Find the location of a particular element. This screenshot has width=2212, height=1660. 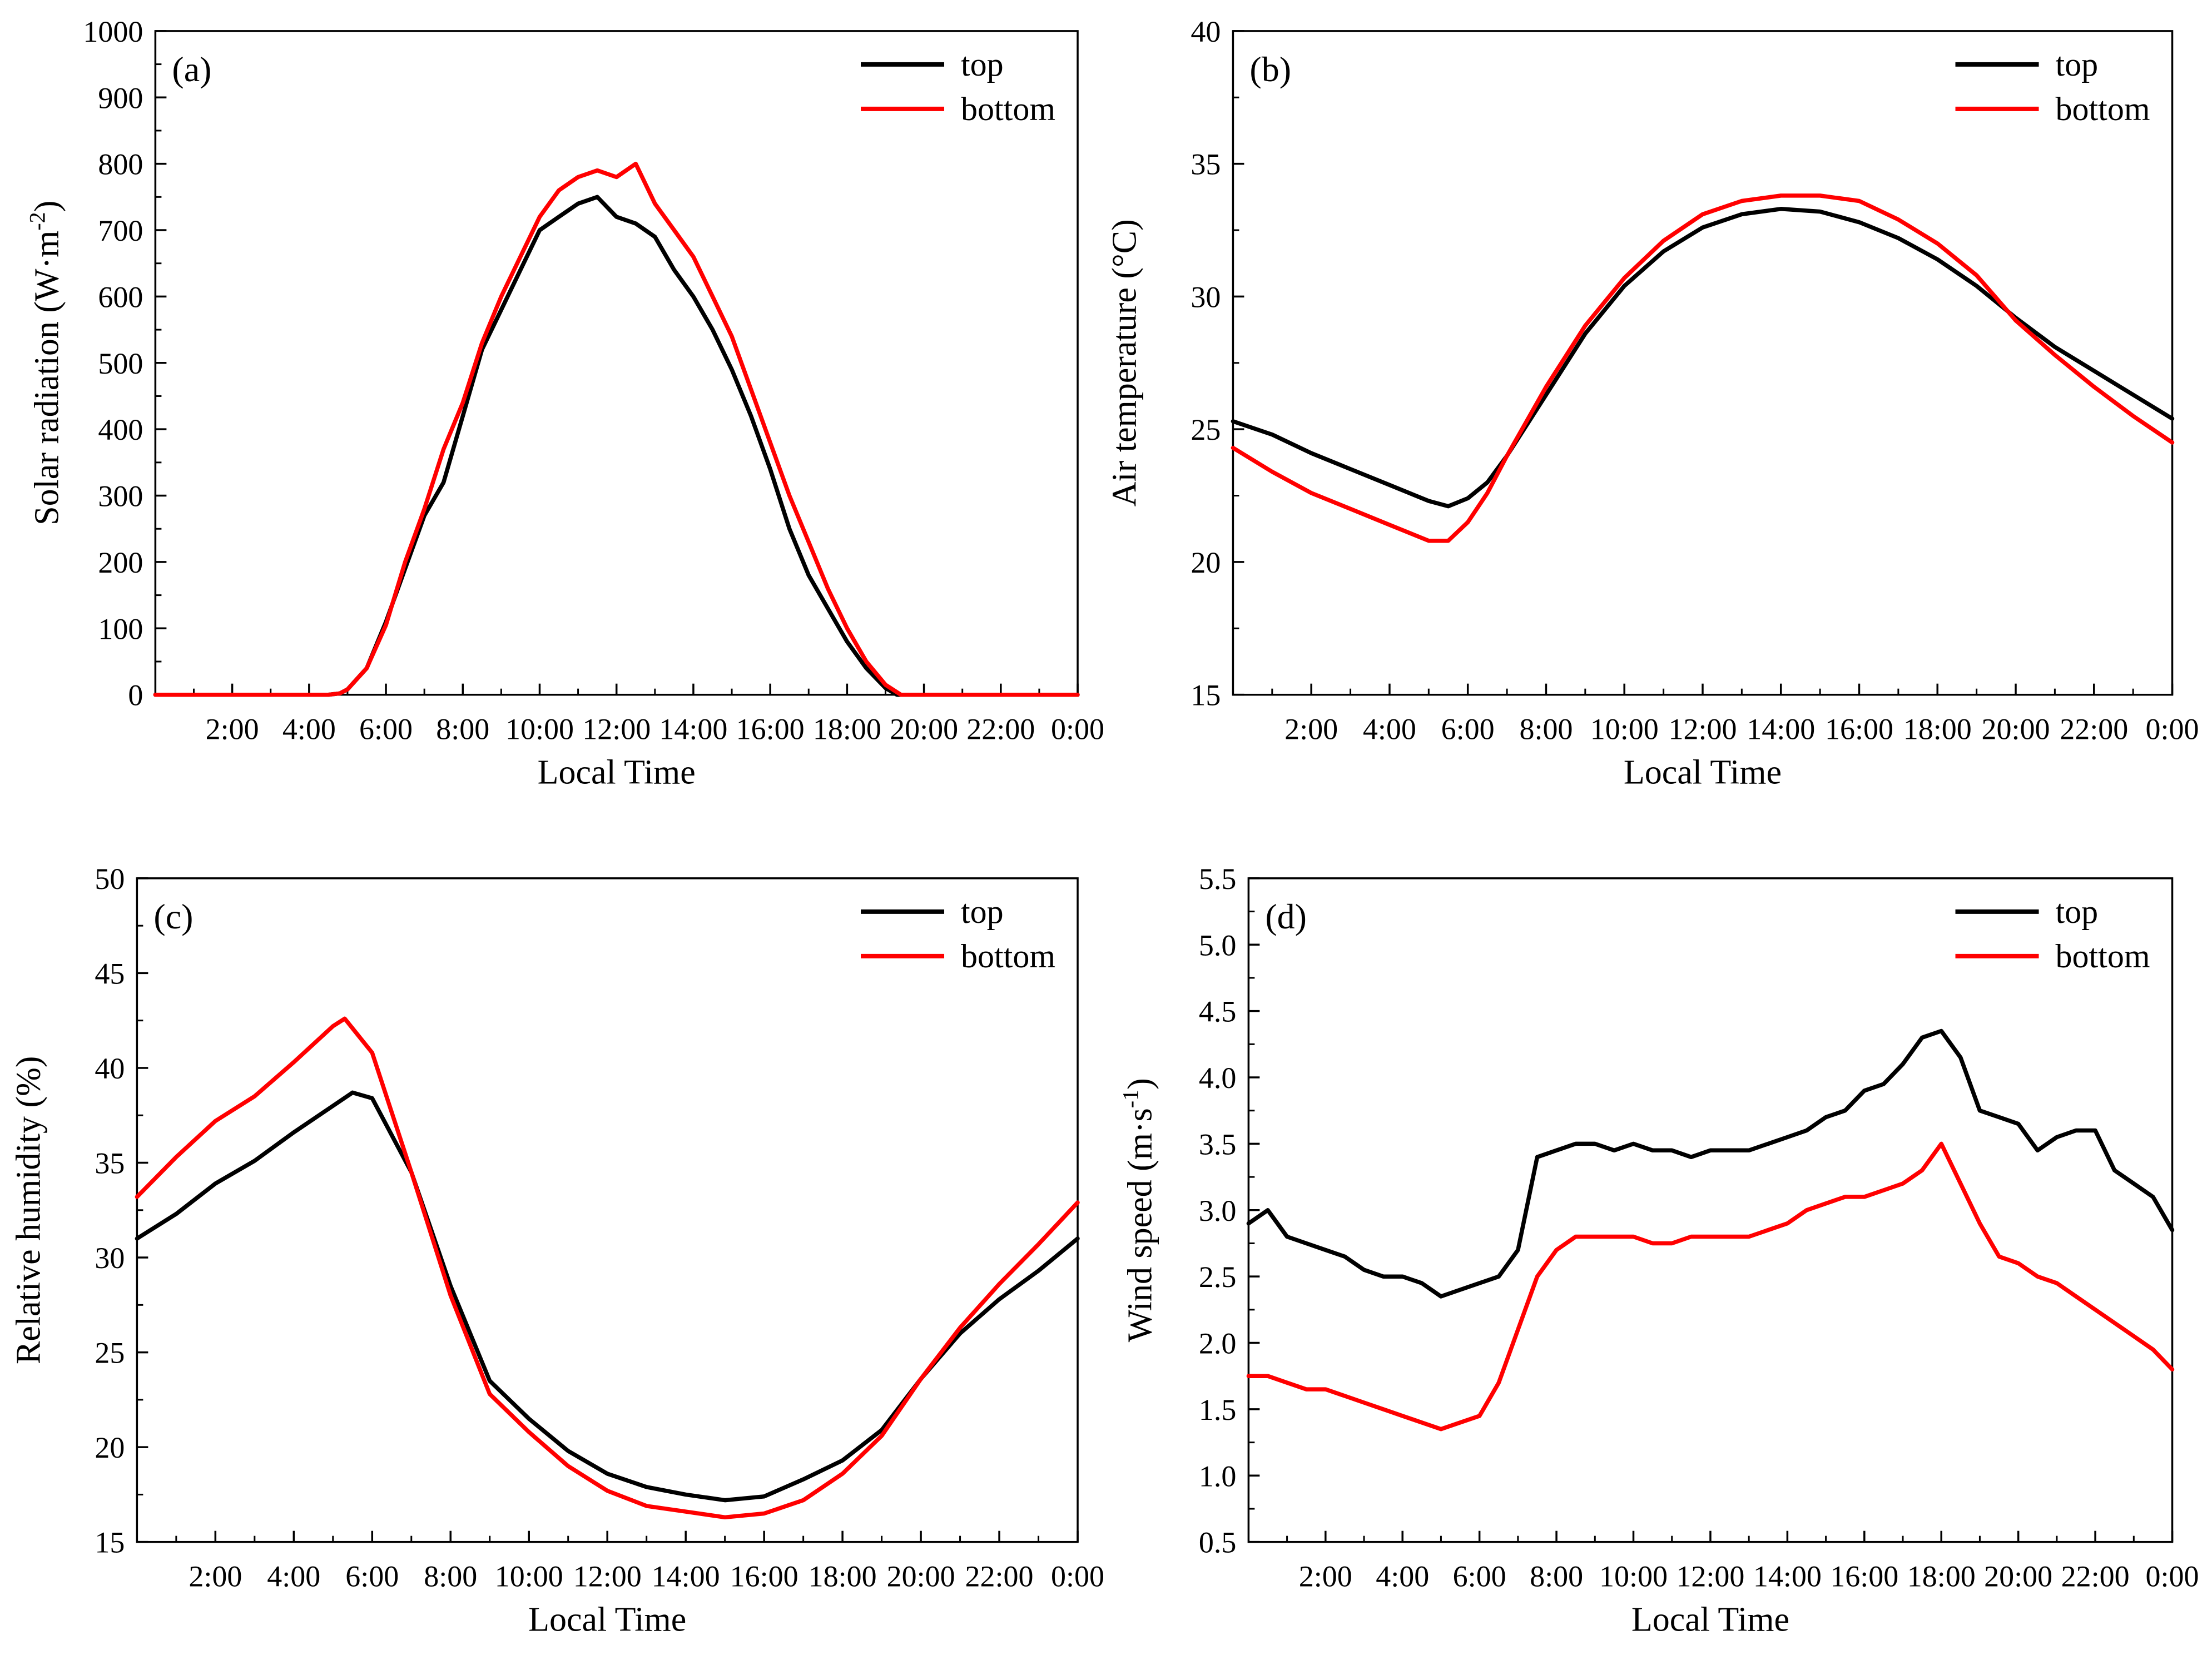

panel-label: (d) is located at coordinates (1286, 916).